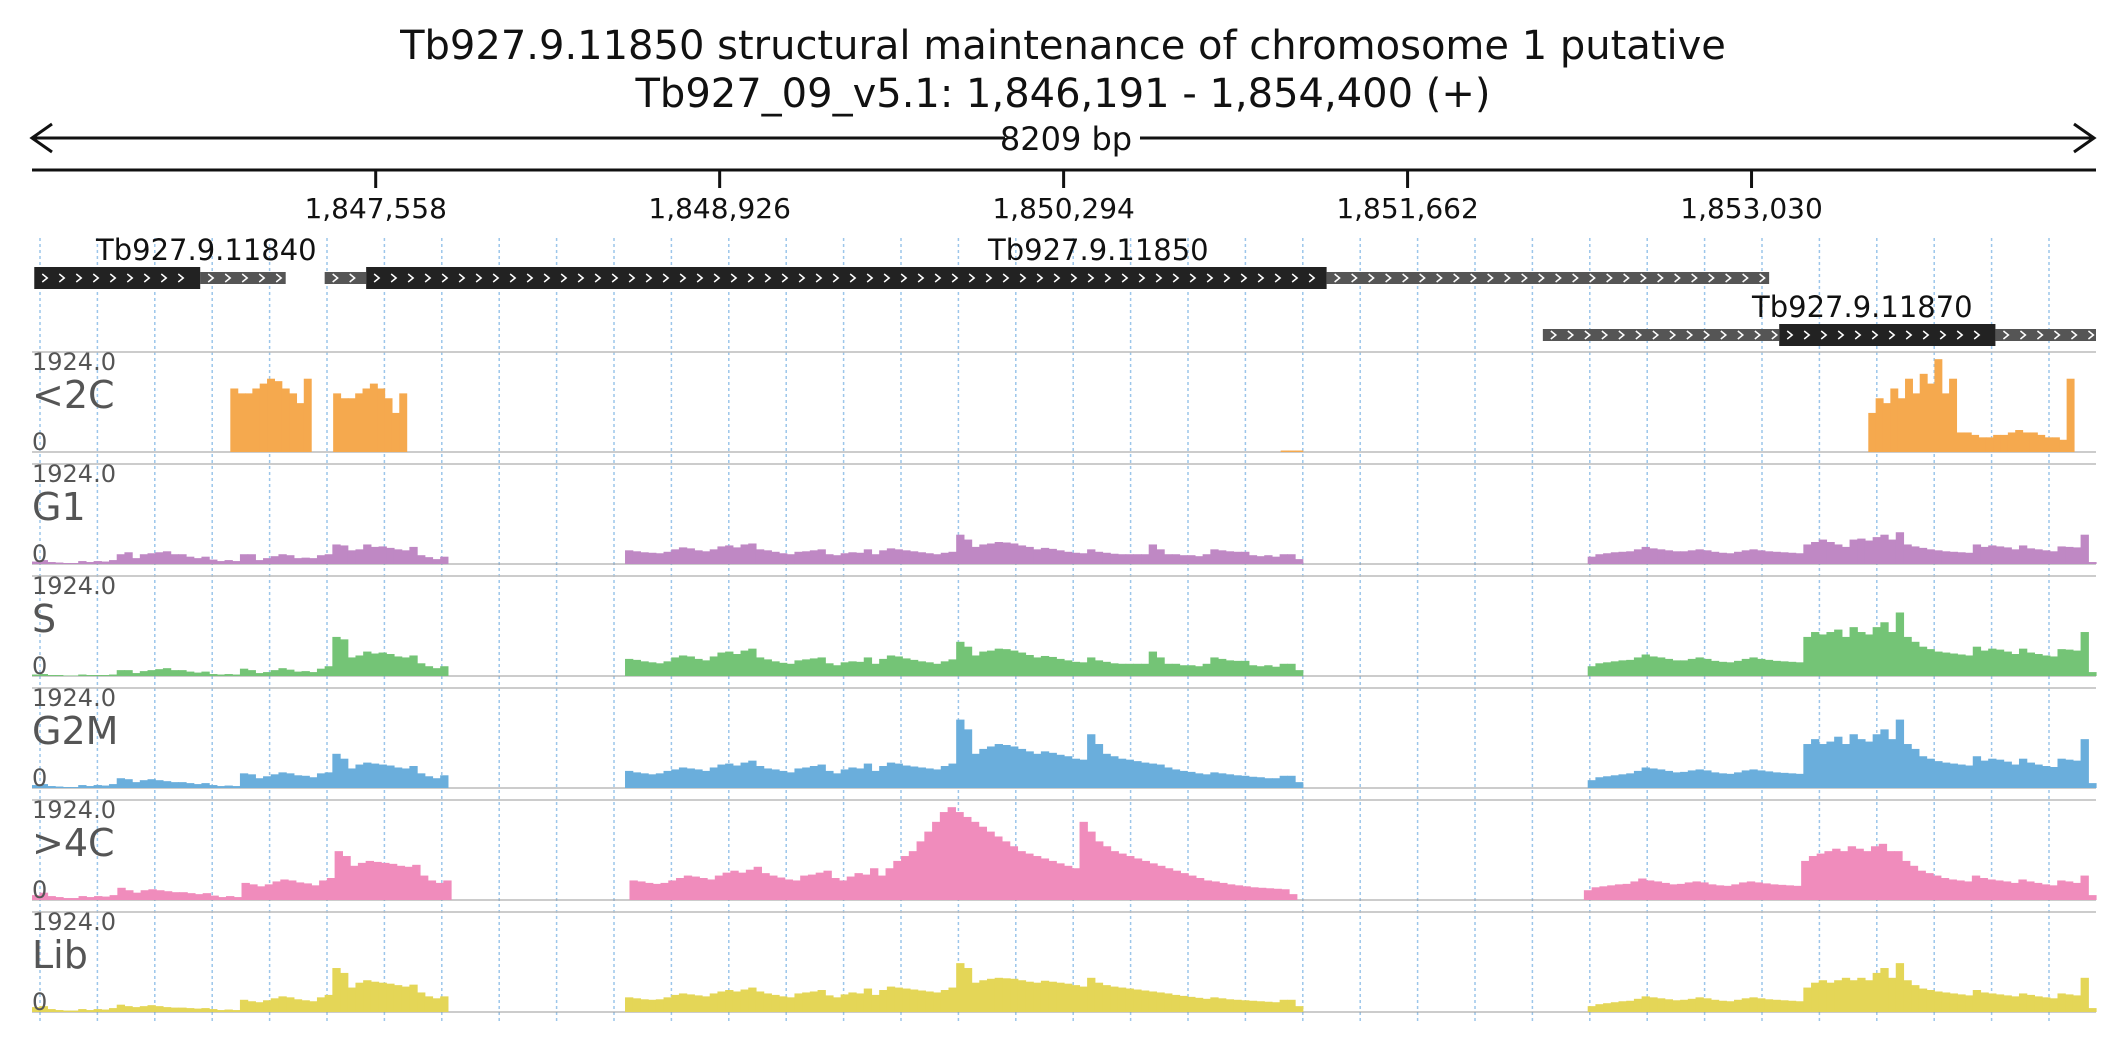 The height and width of the screenshot is (1058, 2126). What do you see at coordinates (1047, 261) in the screenshot?
I see `gene-Tb927.9.11850: Tb927.9.11850` at bounding box center [1047, 261].